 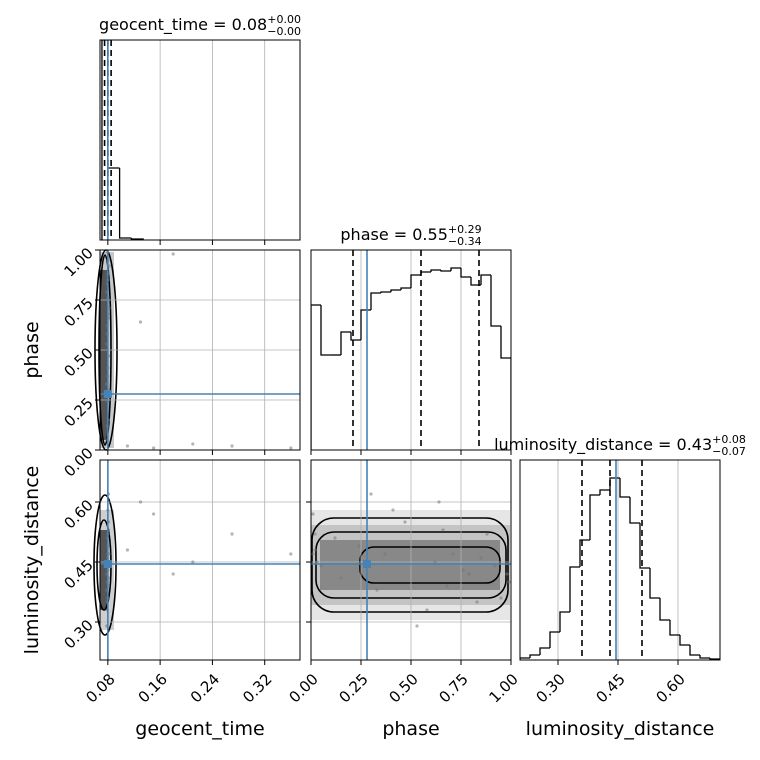 I want to click on title-plus: +0.00, so click(x=284, y=19).